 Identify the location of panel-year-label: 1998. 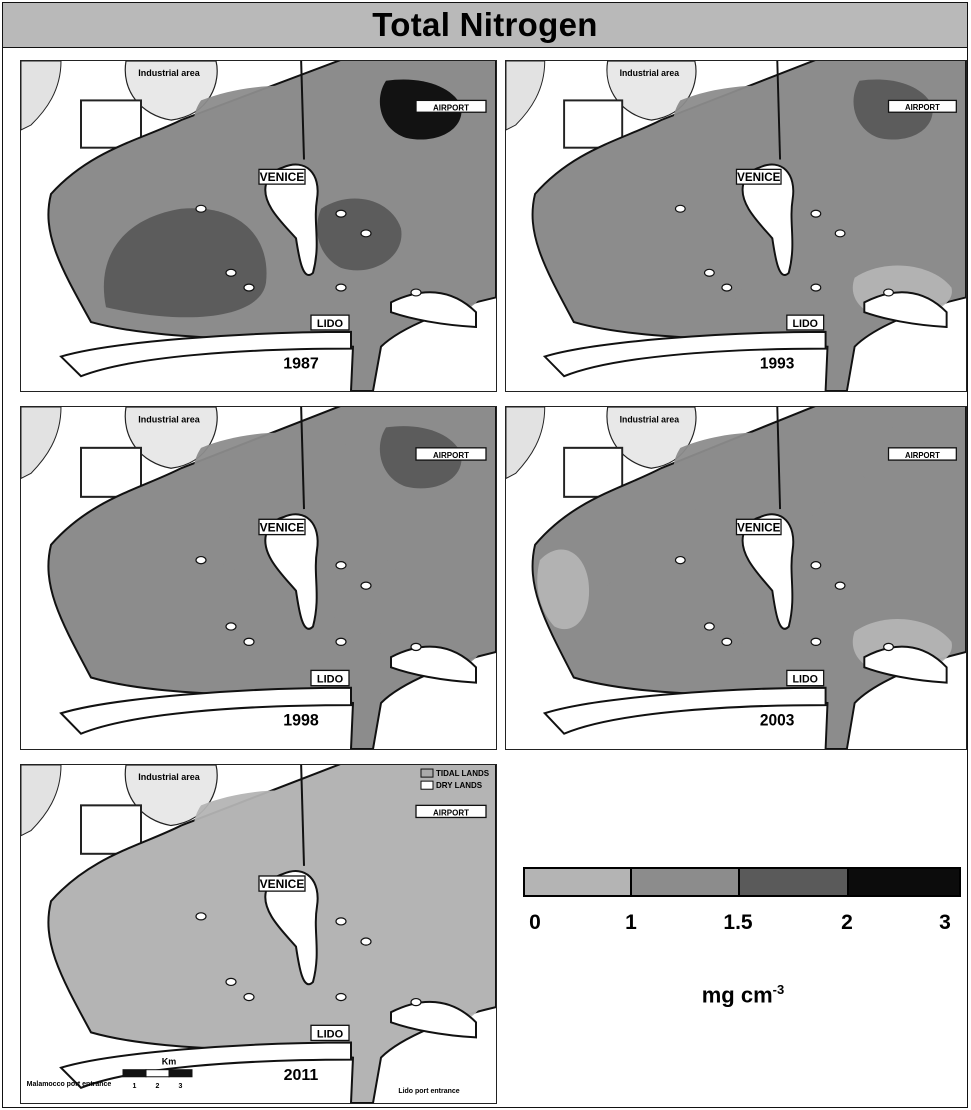
(301, 720).